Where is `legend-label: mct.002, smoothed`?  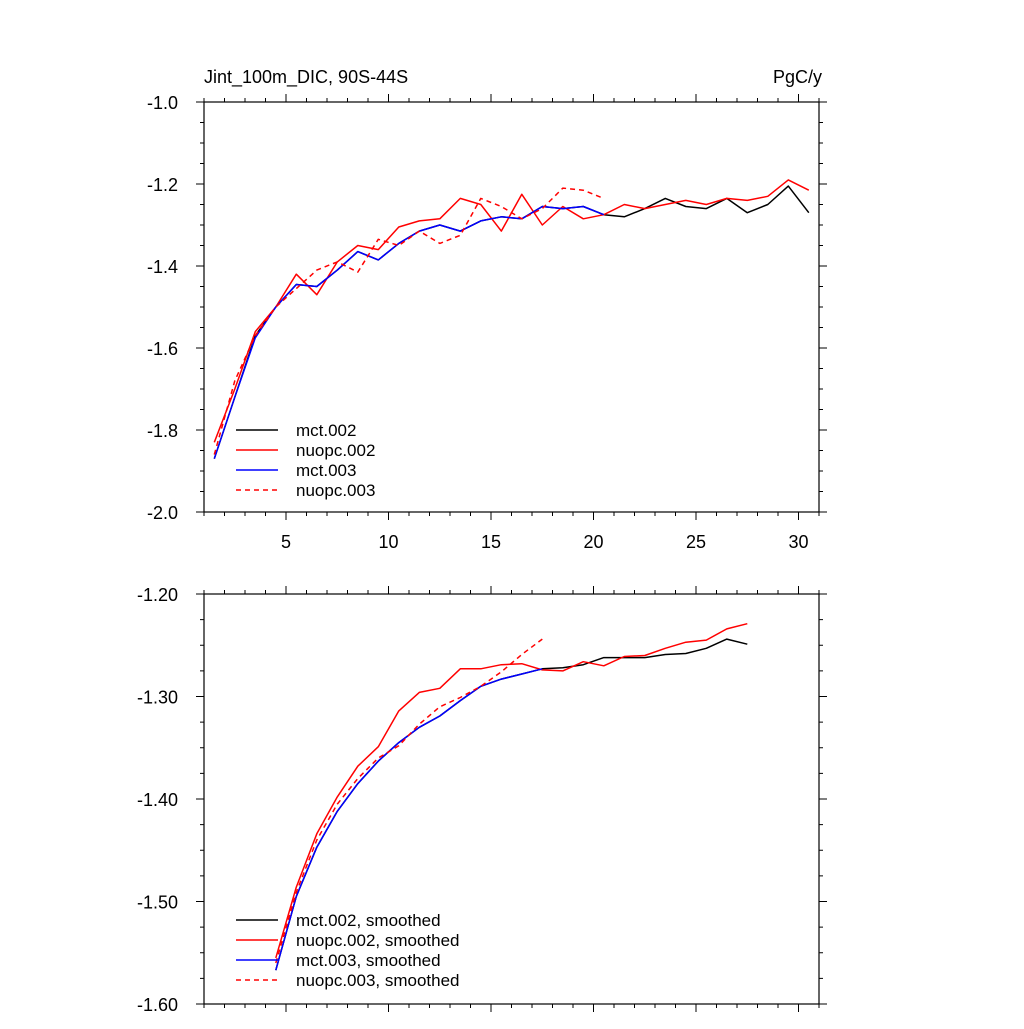 legend-label: mct.002, smoothed is located at coordinates (368, 920).